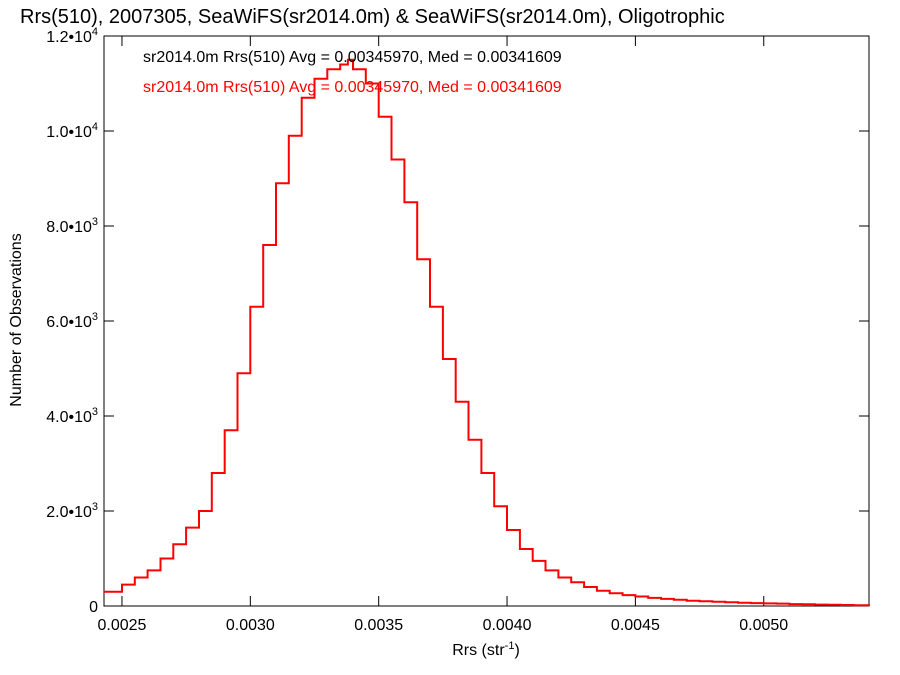  I want to click on x-axis-label-exponent: -1, so click(510, 646).